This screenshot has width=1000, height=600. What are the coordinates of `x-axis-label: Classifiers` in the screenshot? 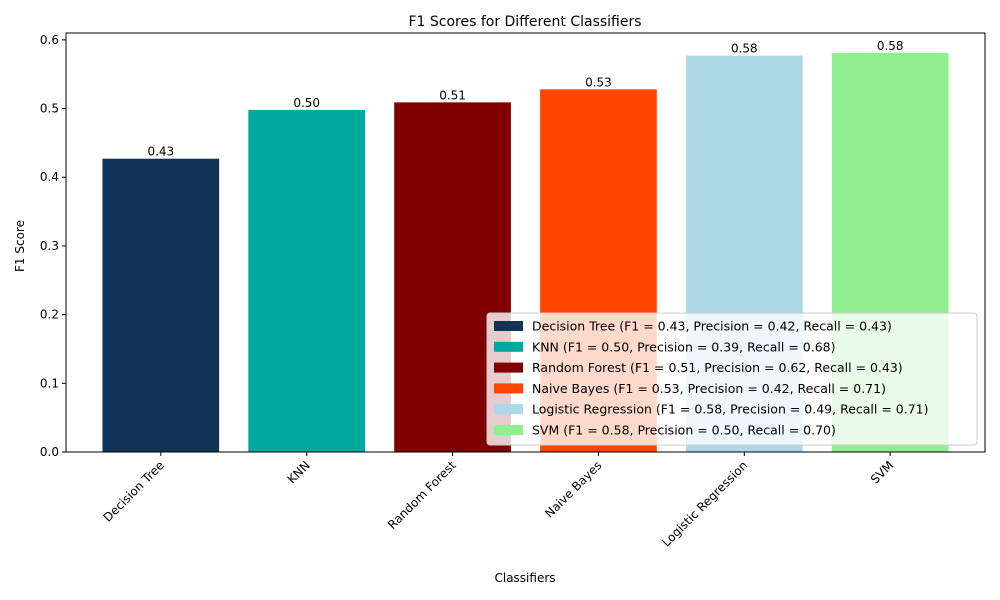 It's located at (524, 578).